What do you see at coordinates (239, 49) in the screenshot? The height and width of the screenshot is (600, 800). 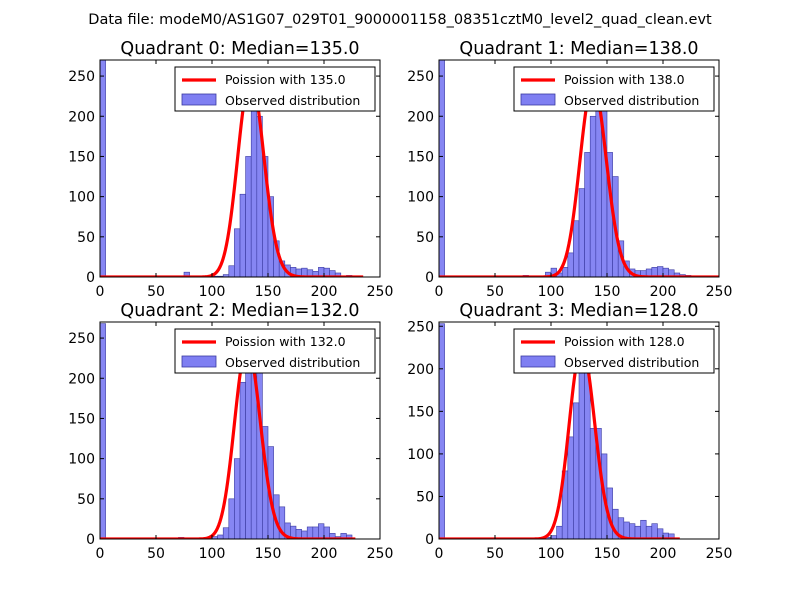 I see `panel-title: Quadrant 0: Median=135.0` at bounding box center [239, 49].